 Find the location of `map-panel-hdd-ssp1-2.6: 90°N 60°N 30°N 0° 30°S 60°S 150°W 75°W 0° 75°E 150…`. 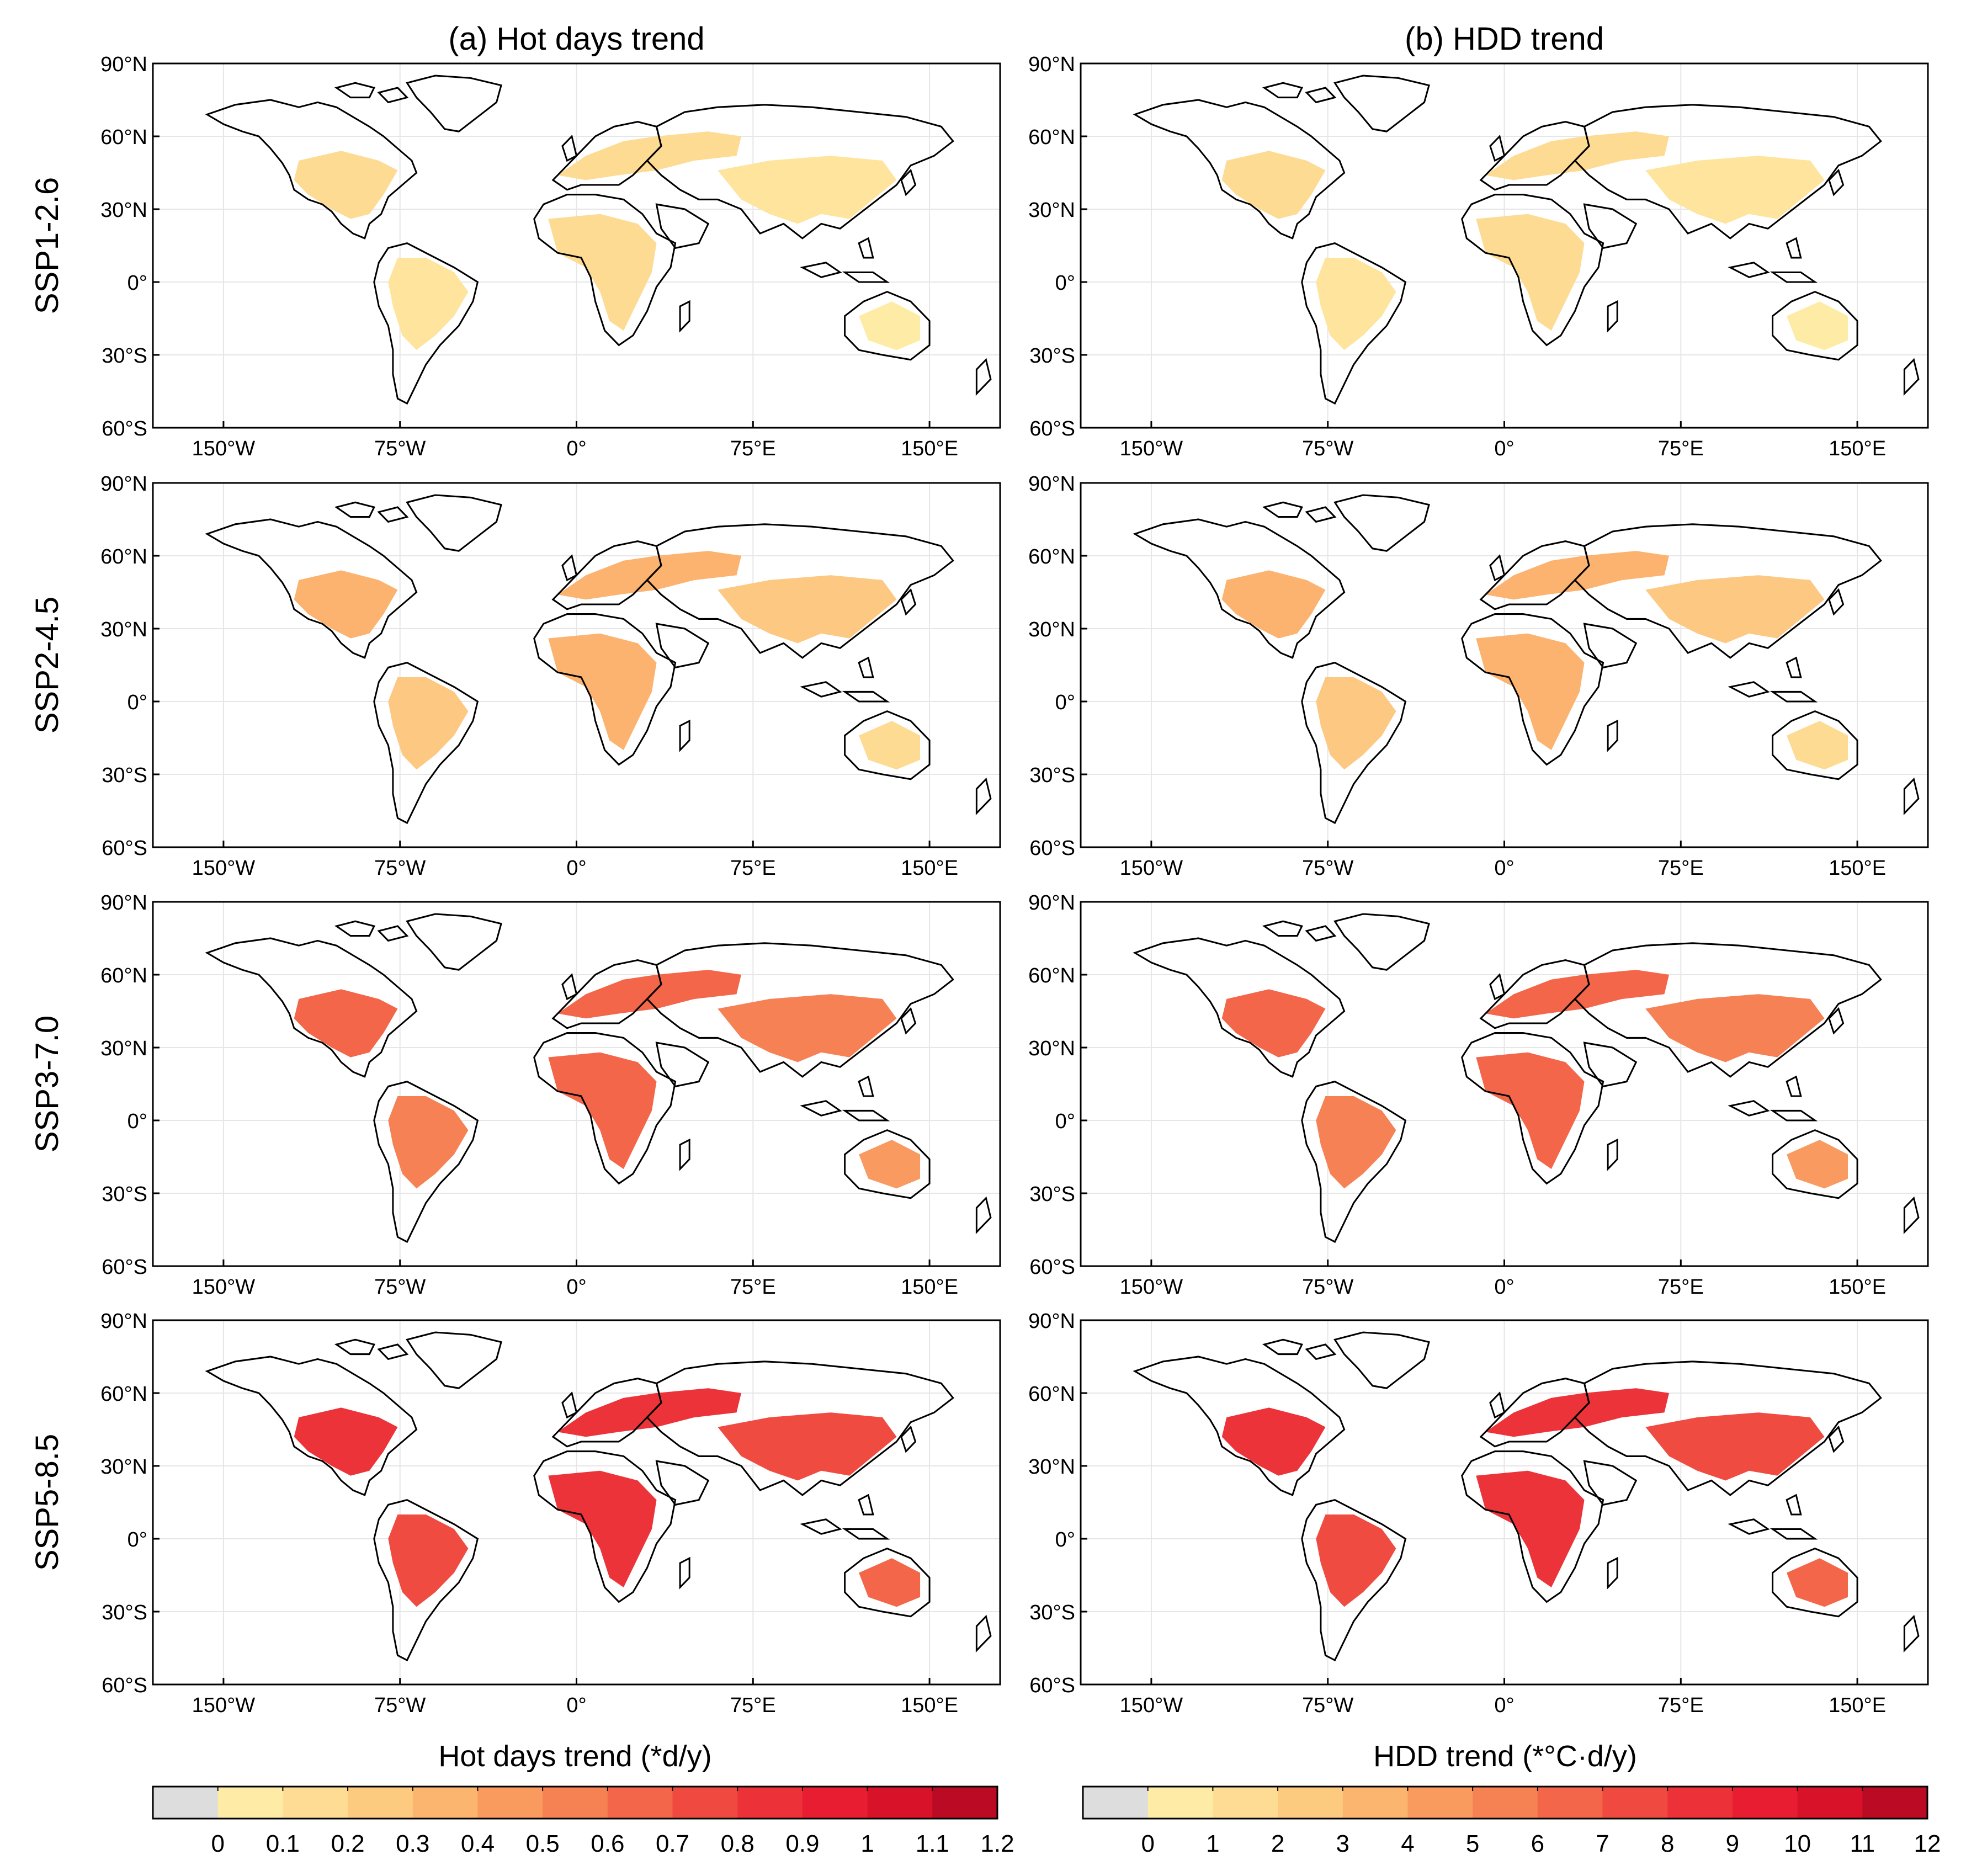

map-panel-hdd-ssp1-2.6: 90°N 60°N 30°N 0° 30°S 60°S 150°W 75°W 0° 75°E 150… is located at coordinates (1478, 256).